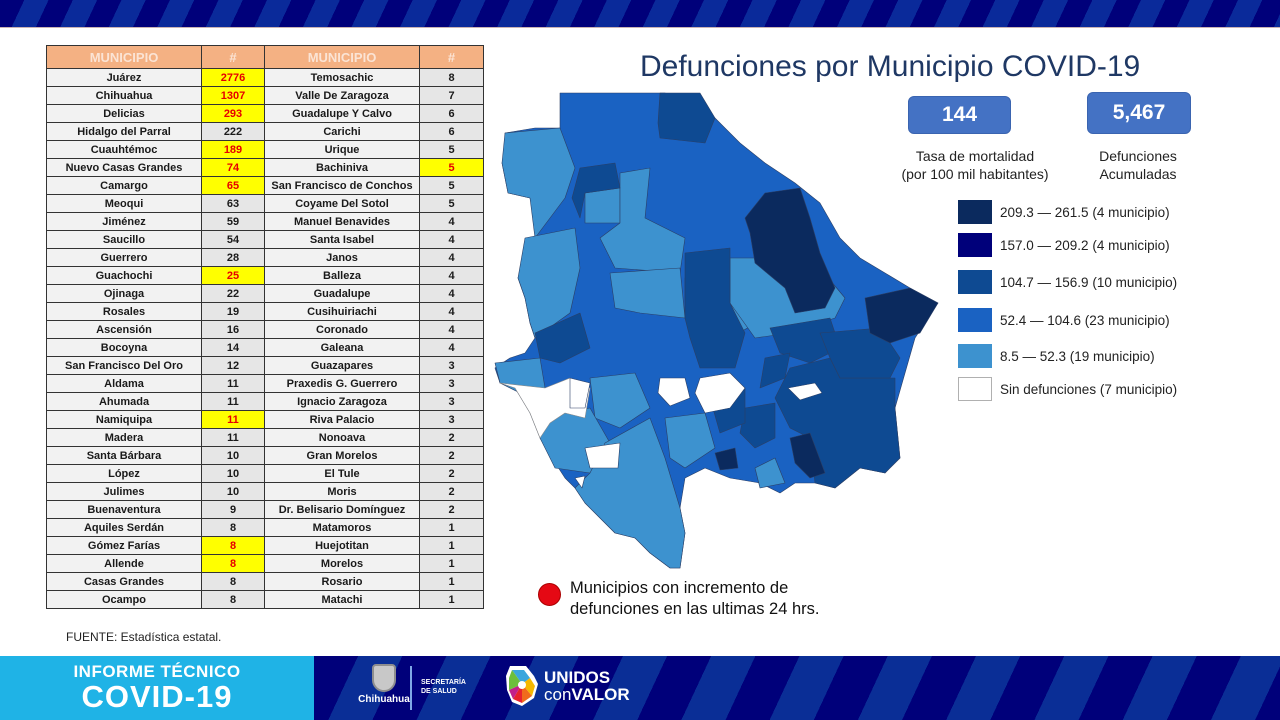  I want to click on municipio-cell: Moris, so click(342, 491).